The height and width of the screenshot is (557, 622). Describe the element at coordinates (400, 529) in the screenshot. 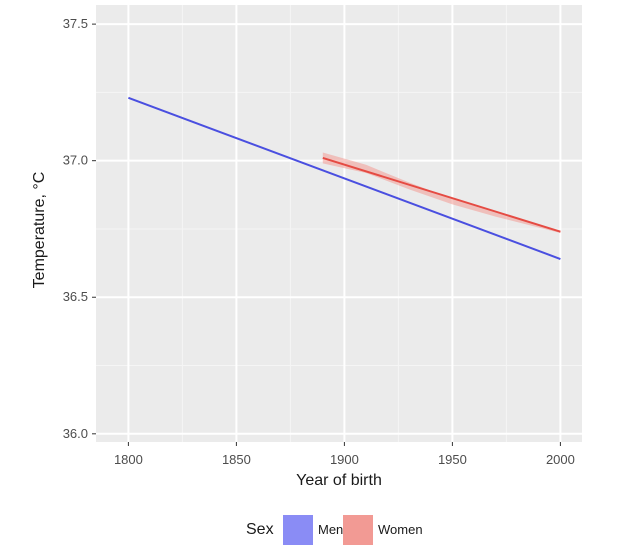

I see `legend-label-women: Women` at that location.